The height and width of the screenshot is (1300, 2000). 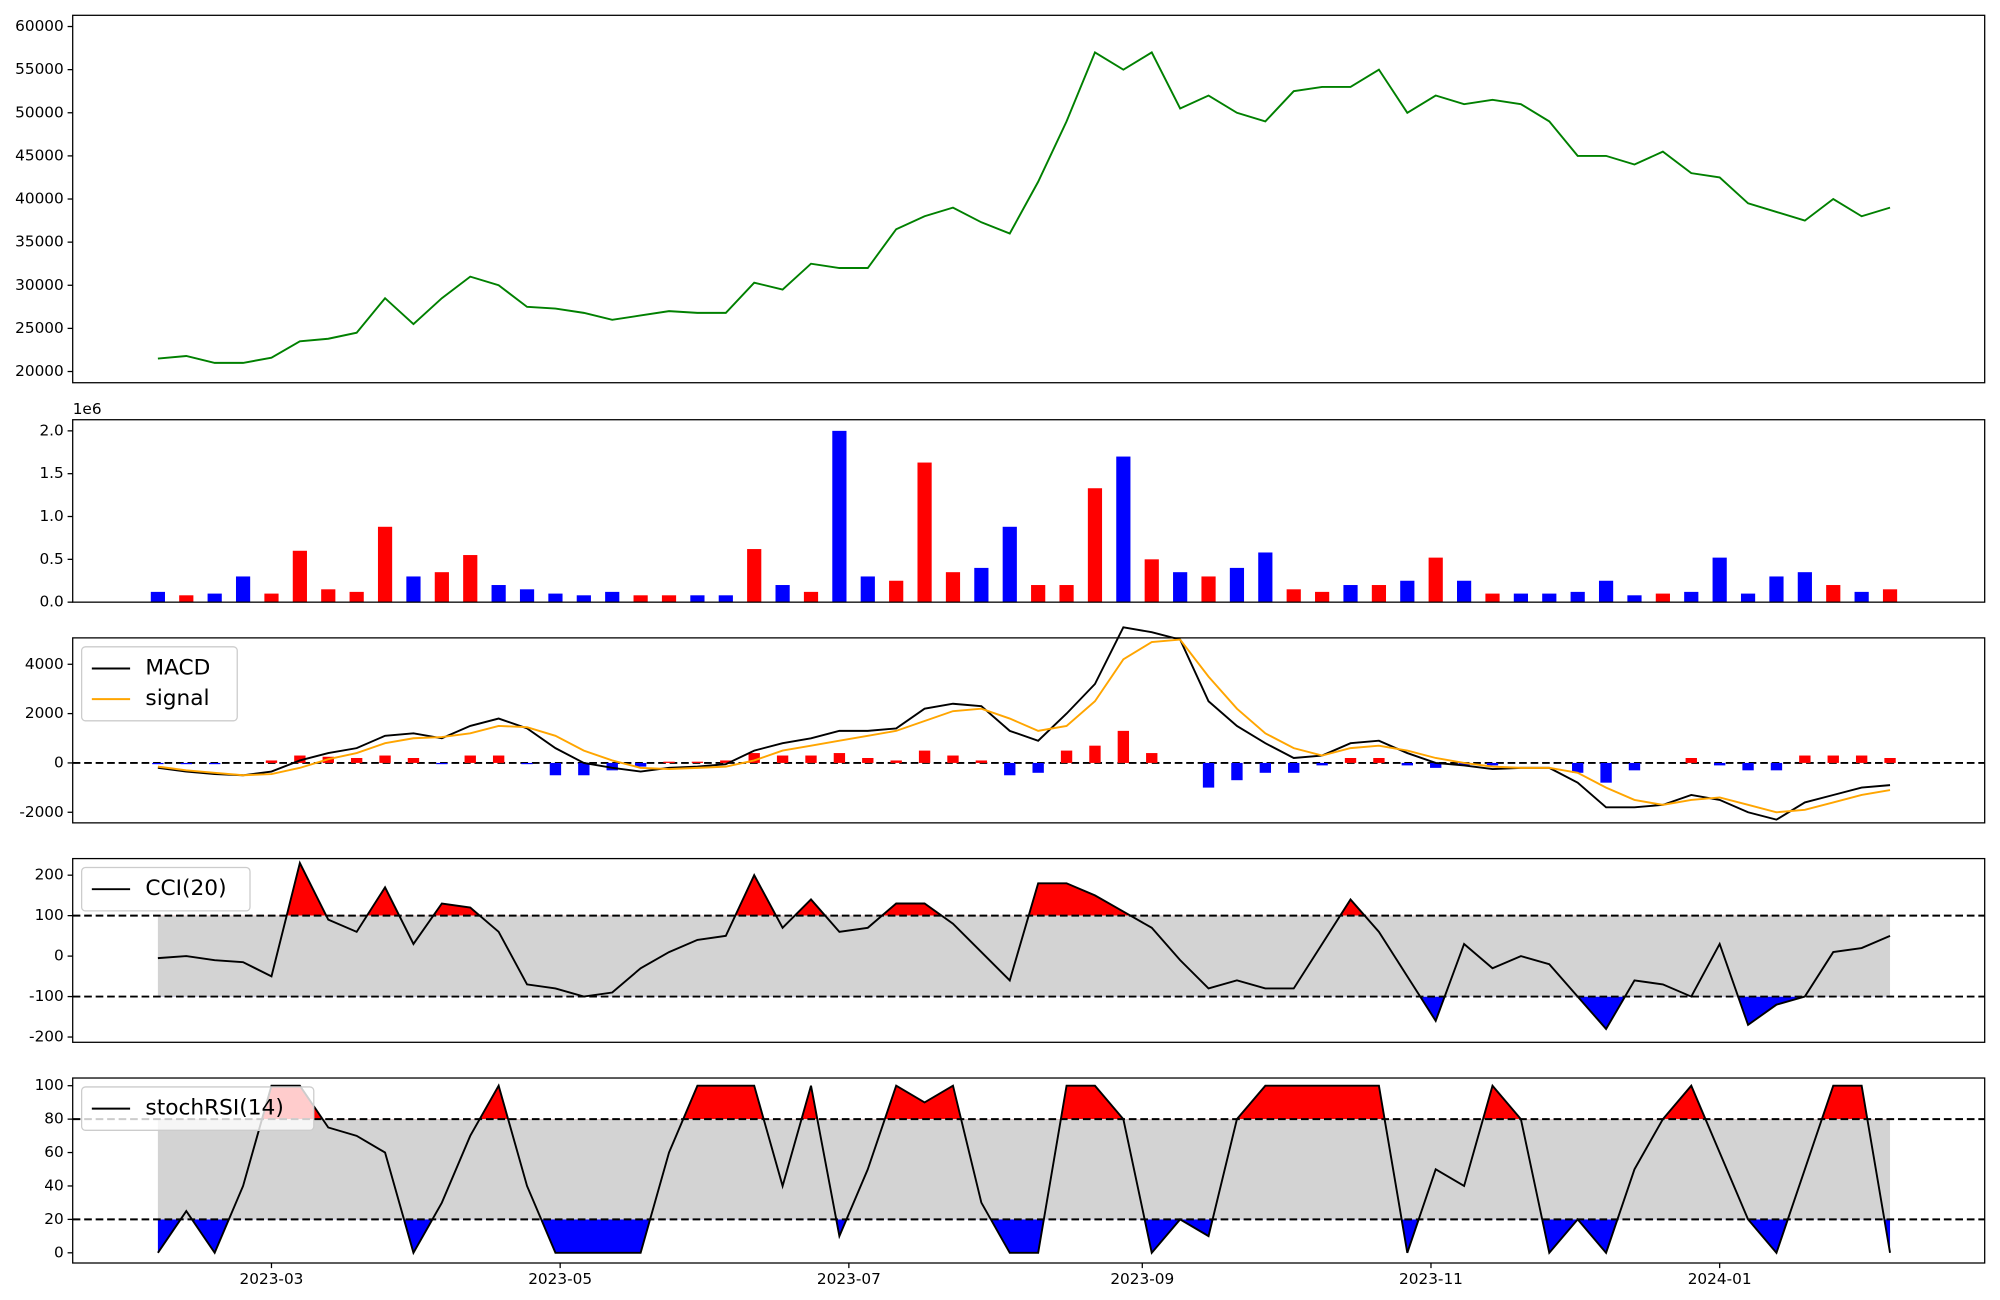 What do you see at coordinates (1431, 1279) in the screenshot?
I see `x-tick-label: 2023-11` at bounding box center [1431, 1279].